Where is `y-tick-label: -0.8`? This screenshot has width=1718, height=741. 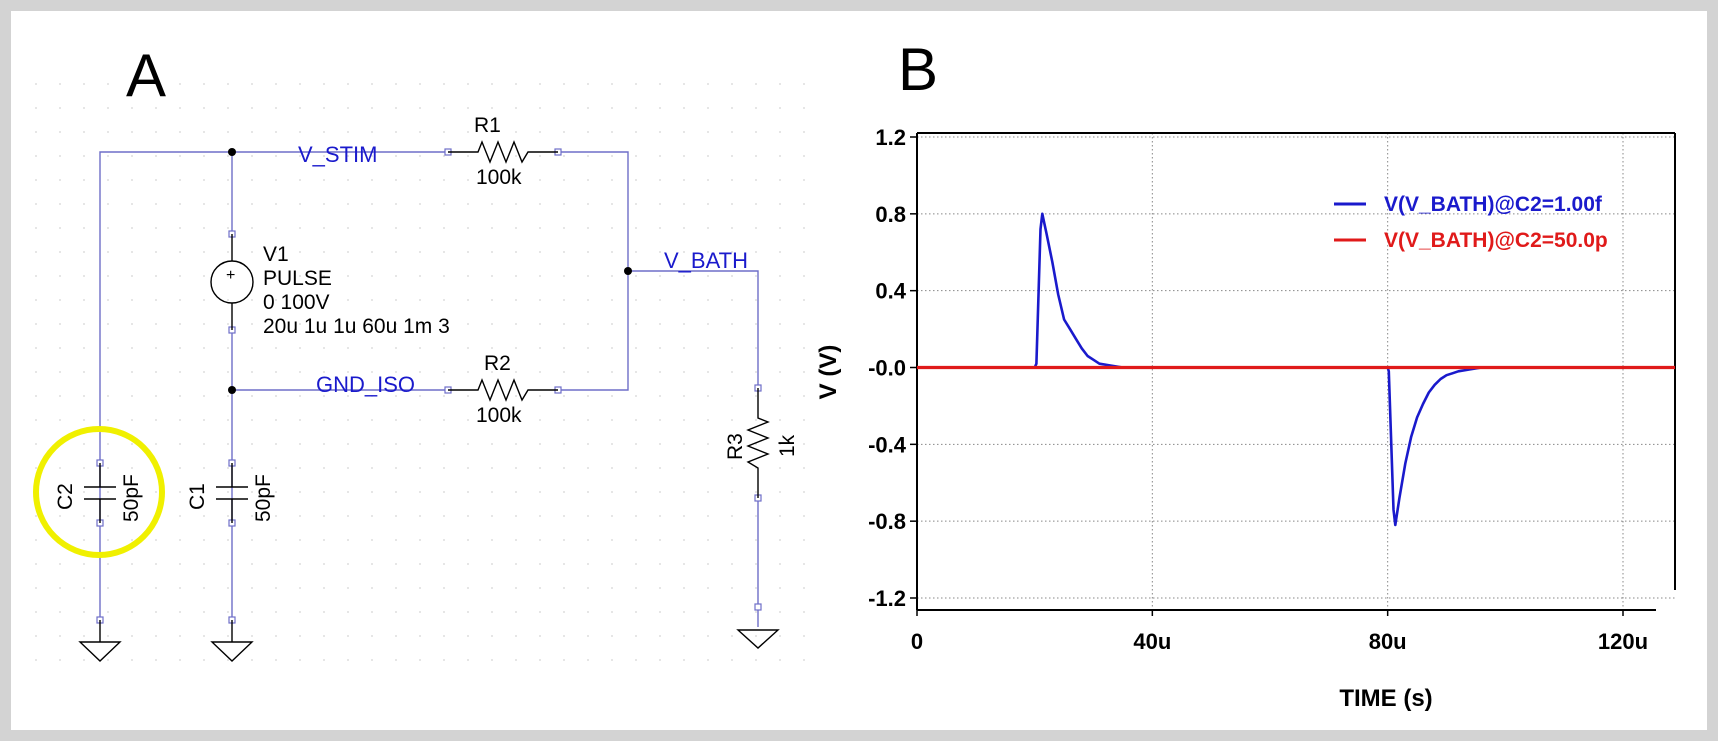
y-tick-label: -0.8 is located at coordinates (887, 521).